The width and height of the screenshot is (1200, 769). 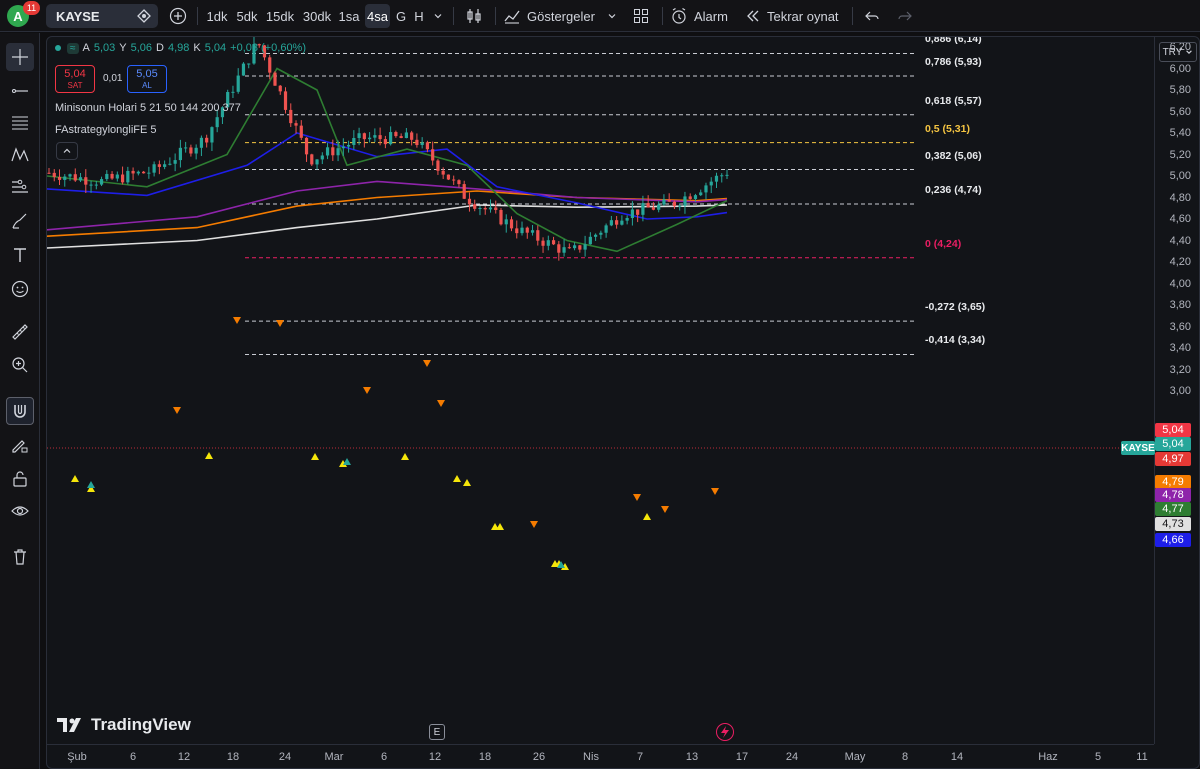 What do you see at coordinates (20, 332) in the screenshot?
I see `measure-tool` at bounding box center [20, 332].